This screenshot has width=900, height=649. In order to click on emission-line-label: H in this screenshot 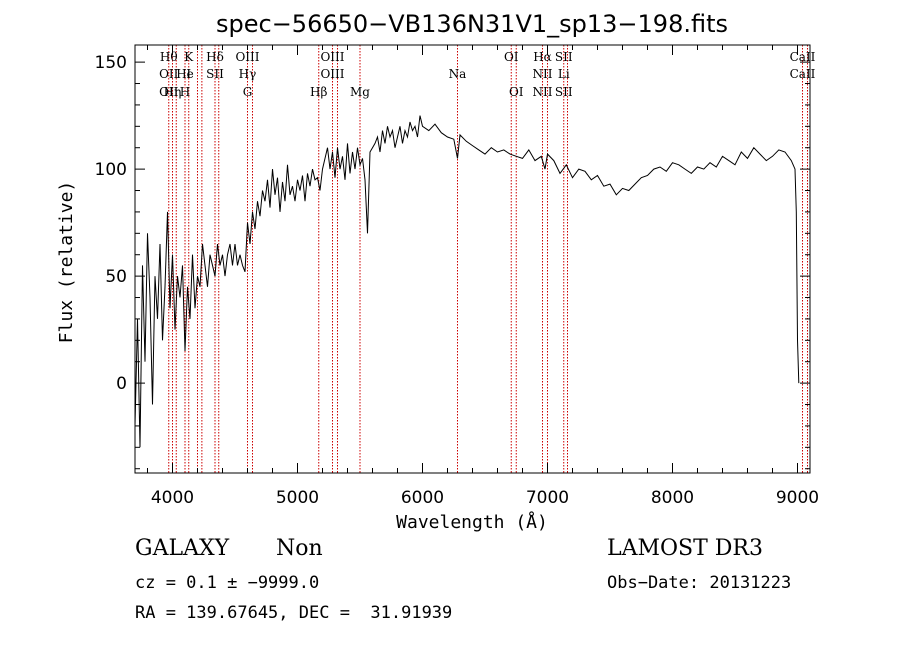, I will do `click(185, 92)`.